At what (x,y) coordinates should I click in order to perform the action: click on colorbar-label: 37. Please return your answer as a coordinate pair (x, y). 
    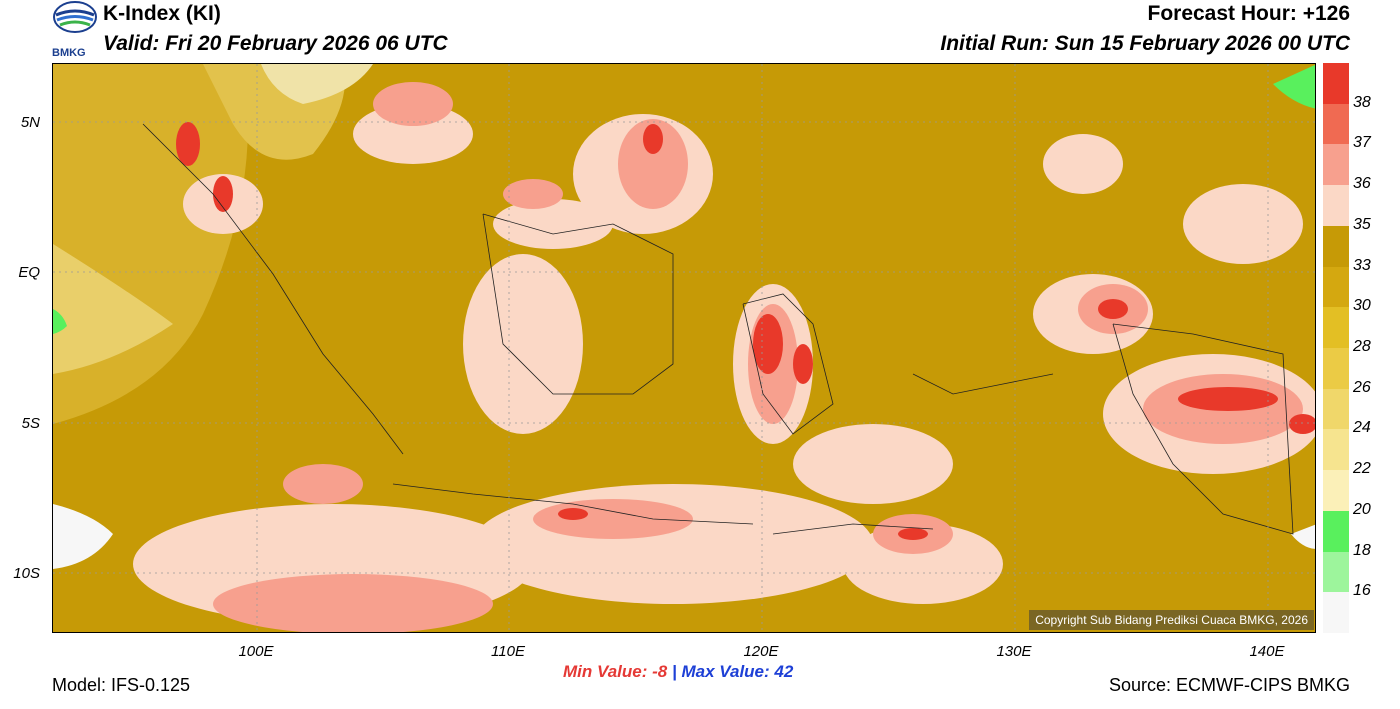
    Looking at the image, I should click on (1362, 143).